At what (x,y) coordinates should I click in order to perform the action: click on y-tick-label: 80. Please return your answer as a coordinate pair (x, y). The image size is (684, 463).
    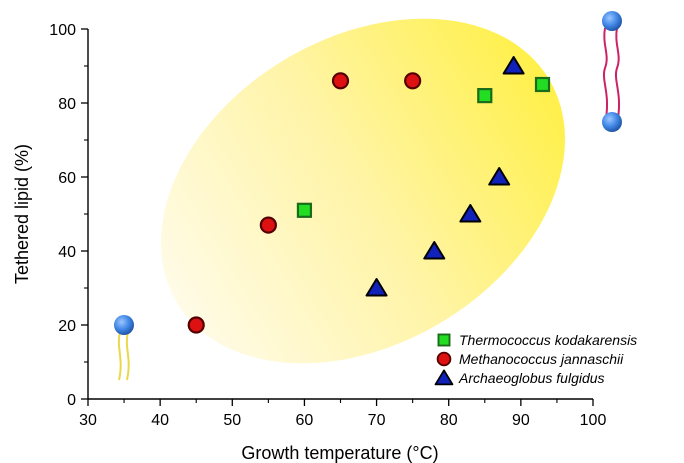
    Looking at the image, I should click on (67, 104).